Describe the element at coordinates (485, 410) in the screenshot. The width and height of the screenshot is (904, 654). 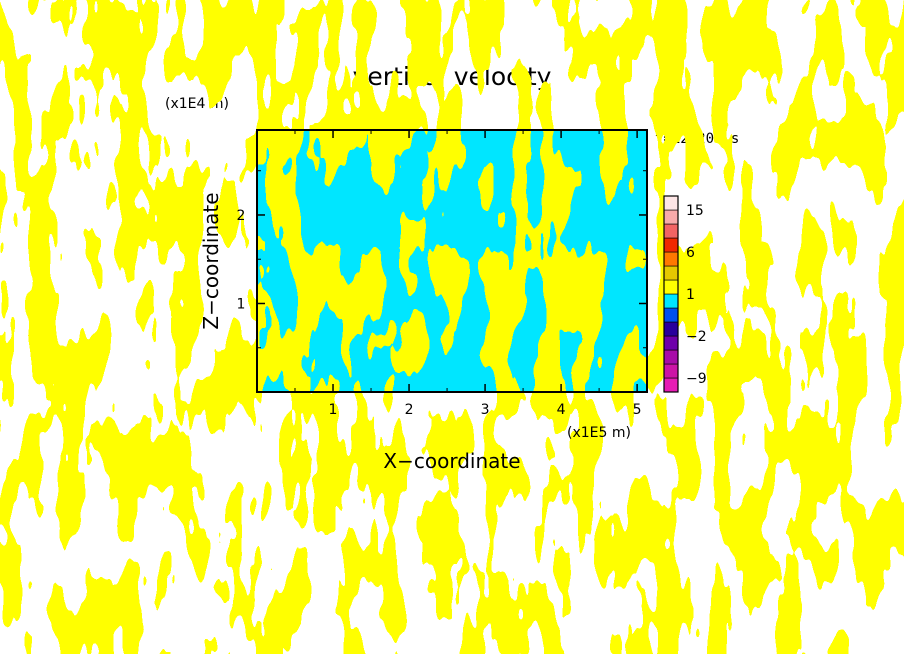
I see `x-tick-label: 3` at that location.